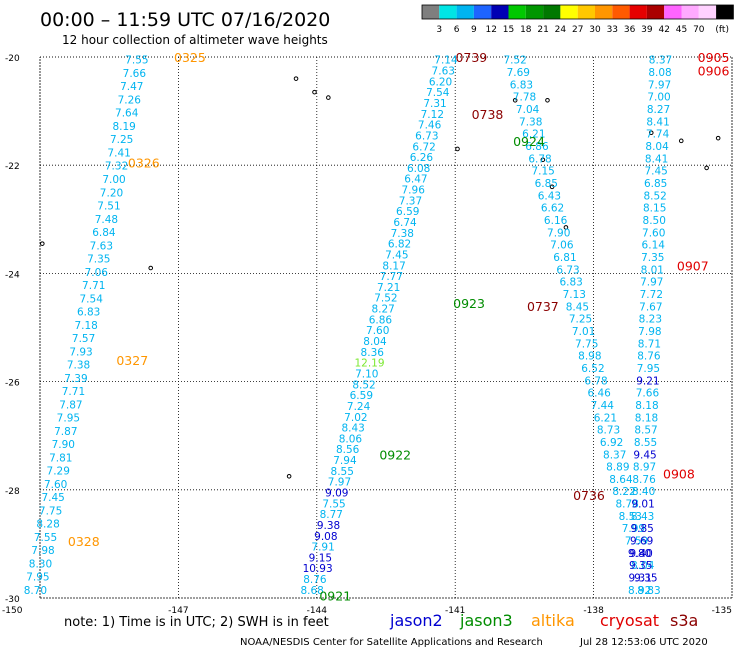  What do you see at coordinates (418, 169) in the screenshot?
I see `wave-height-value: 6.08` at bounding box center [418, 169].